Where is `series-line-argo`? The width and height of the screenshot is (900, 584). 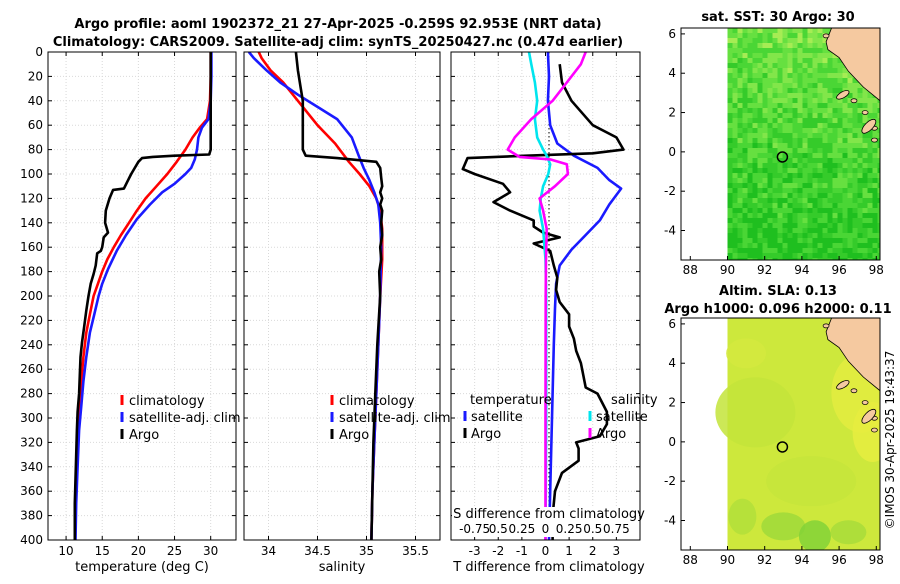 series-line-argo is located at coordinates (339, 296).